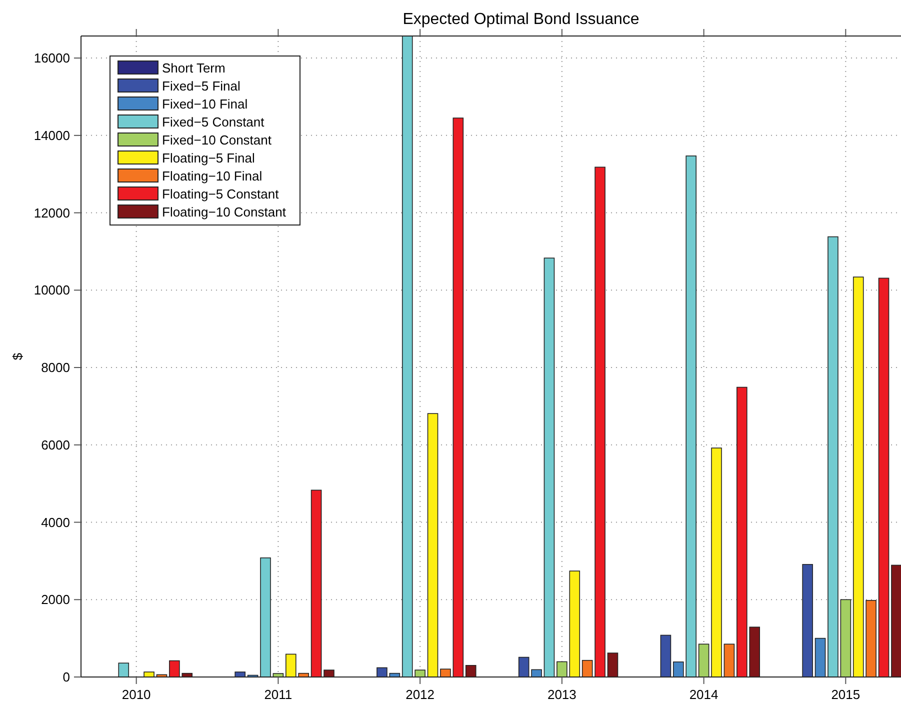  Describe the element at coordinates (55, 600) in the screenshot. I see `y-tick-label: 2000` at that location.